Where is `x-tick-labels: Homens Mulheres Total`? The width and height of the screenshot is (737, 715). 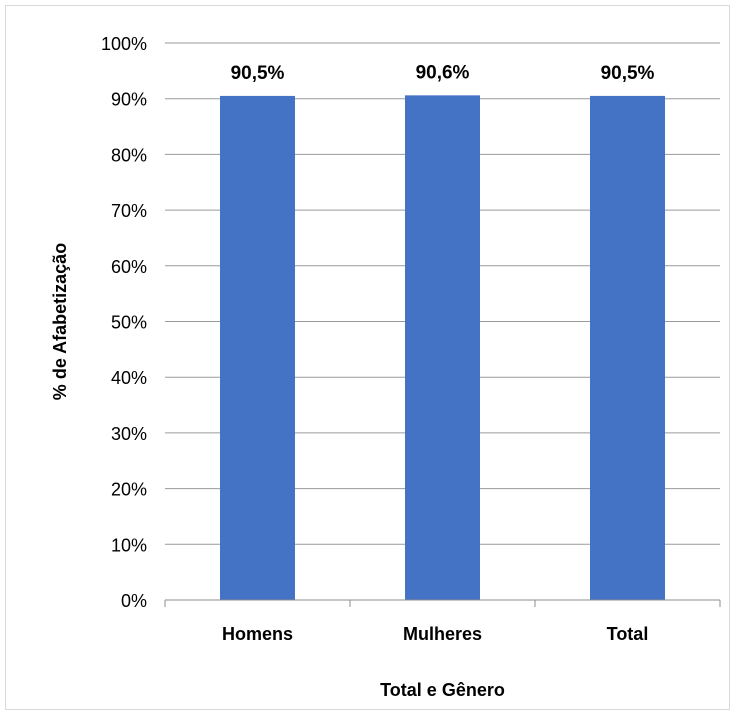
x-tick-labels: Homens Mulheres Total is located at coordinates (435, 634).